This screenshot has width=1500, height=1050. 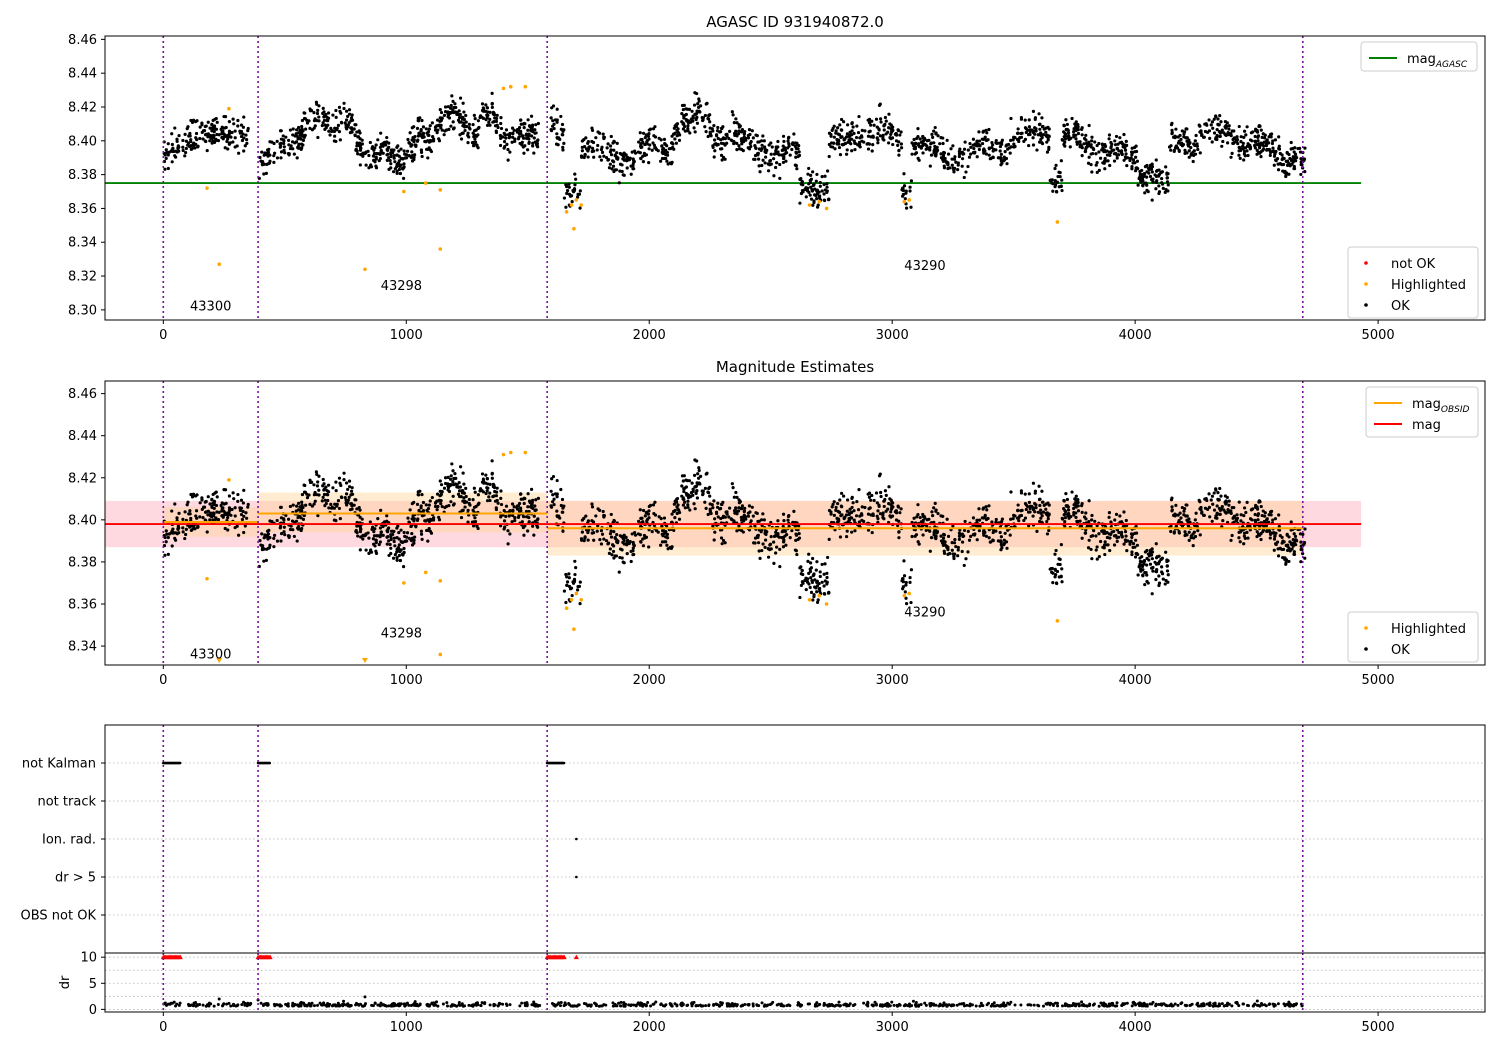 What do you see at coordinates (82, 209) in the screenshot?
I see `y-tick-label: 8.36` at bounding box center [82, 209].